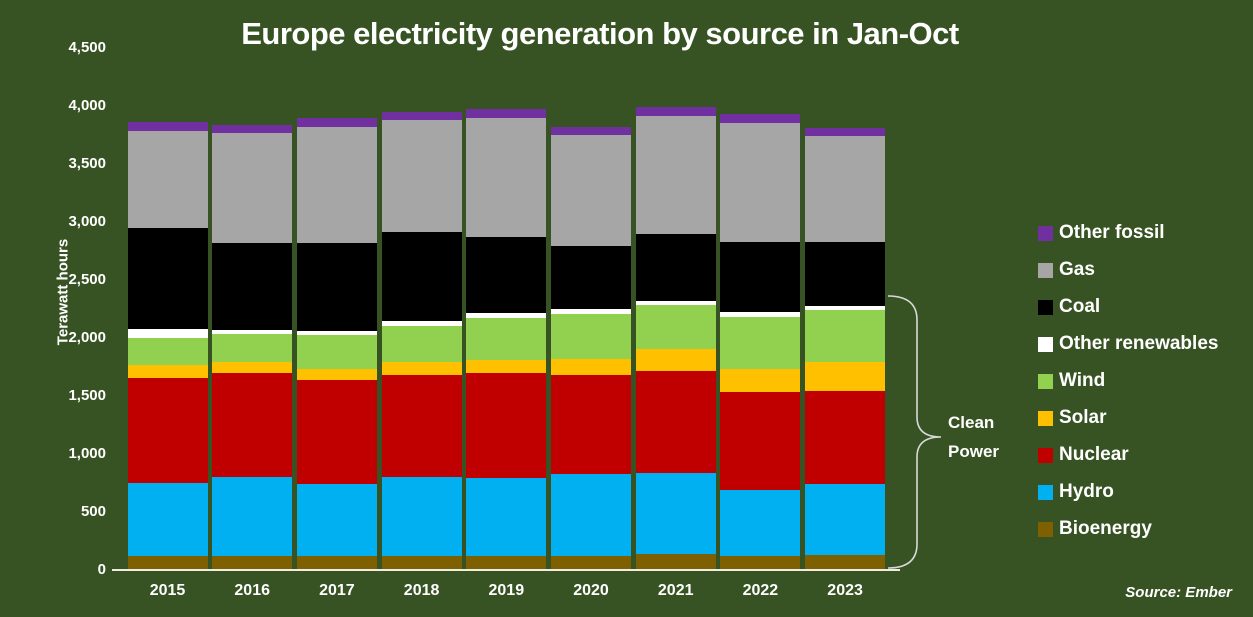 Image resolution: width=1253 pixels, height=617 pixels. Describe the element at coordinates (506, 562) in the screenshot. I see `bar-segment-2019-bioenergy` at that location.